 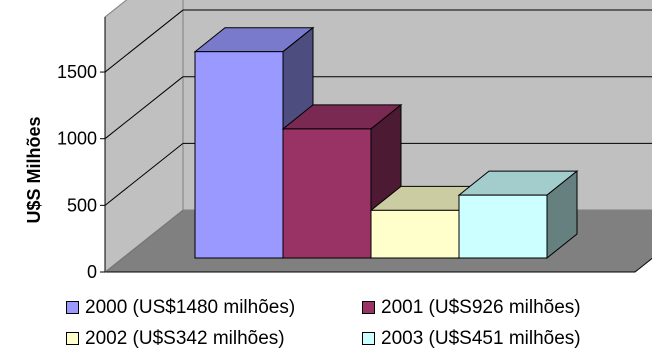 I want to click on legend-label-2001: 2001 (U$S926 milhões), so click(x=481, y=307).